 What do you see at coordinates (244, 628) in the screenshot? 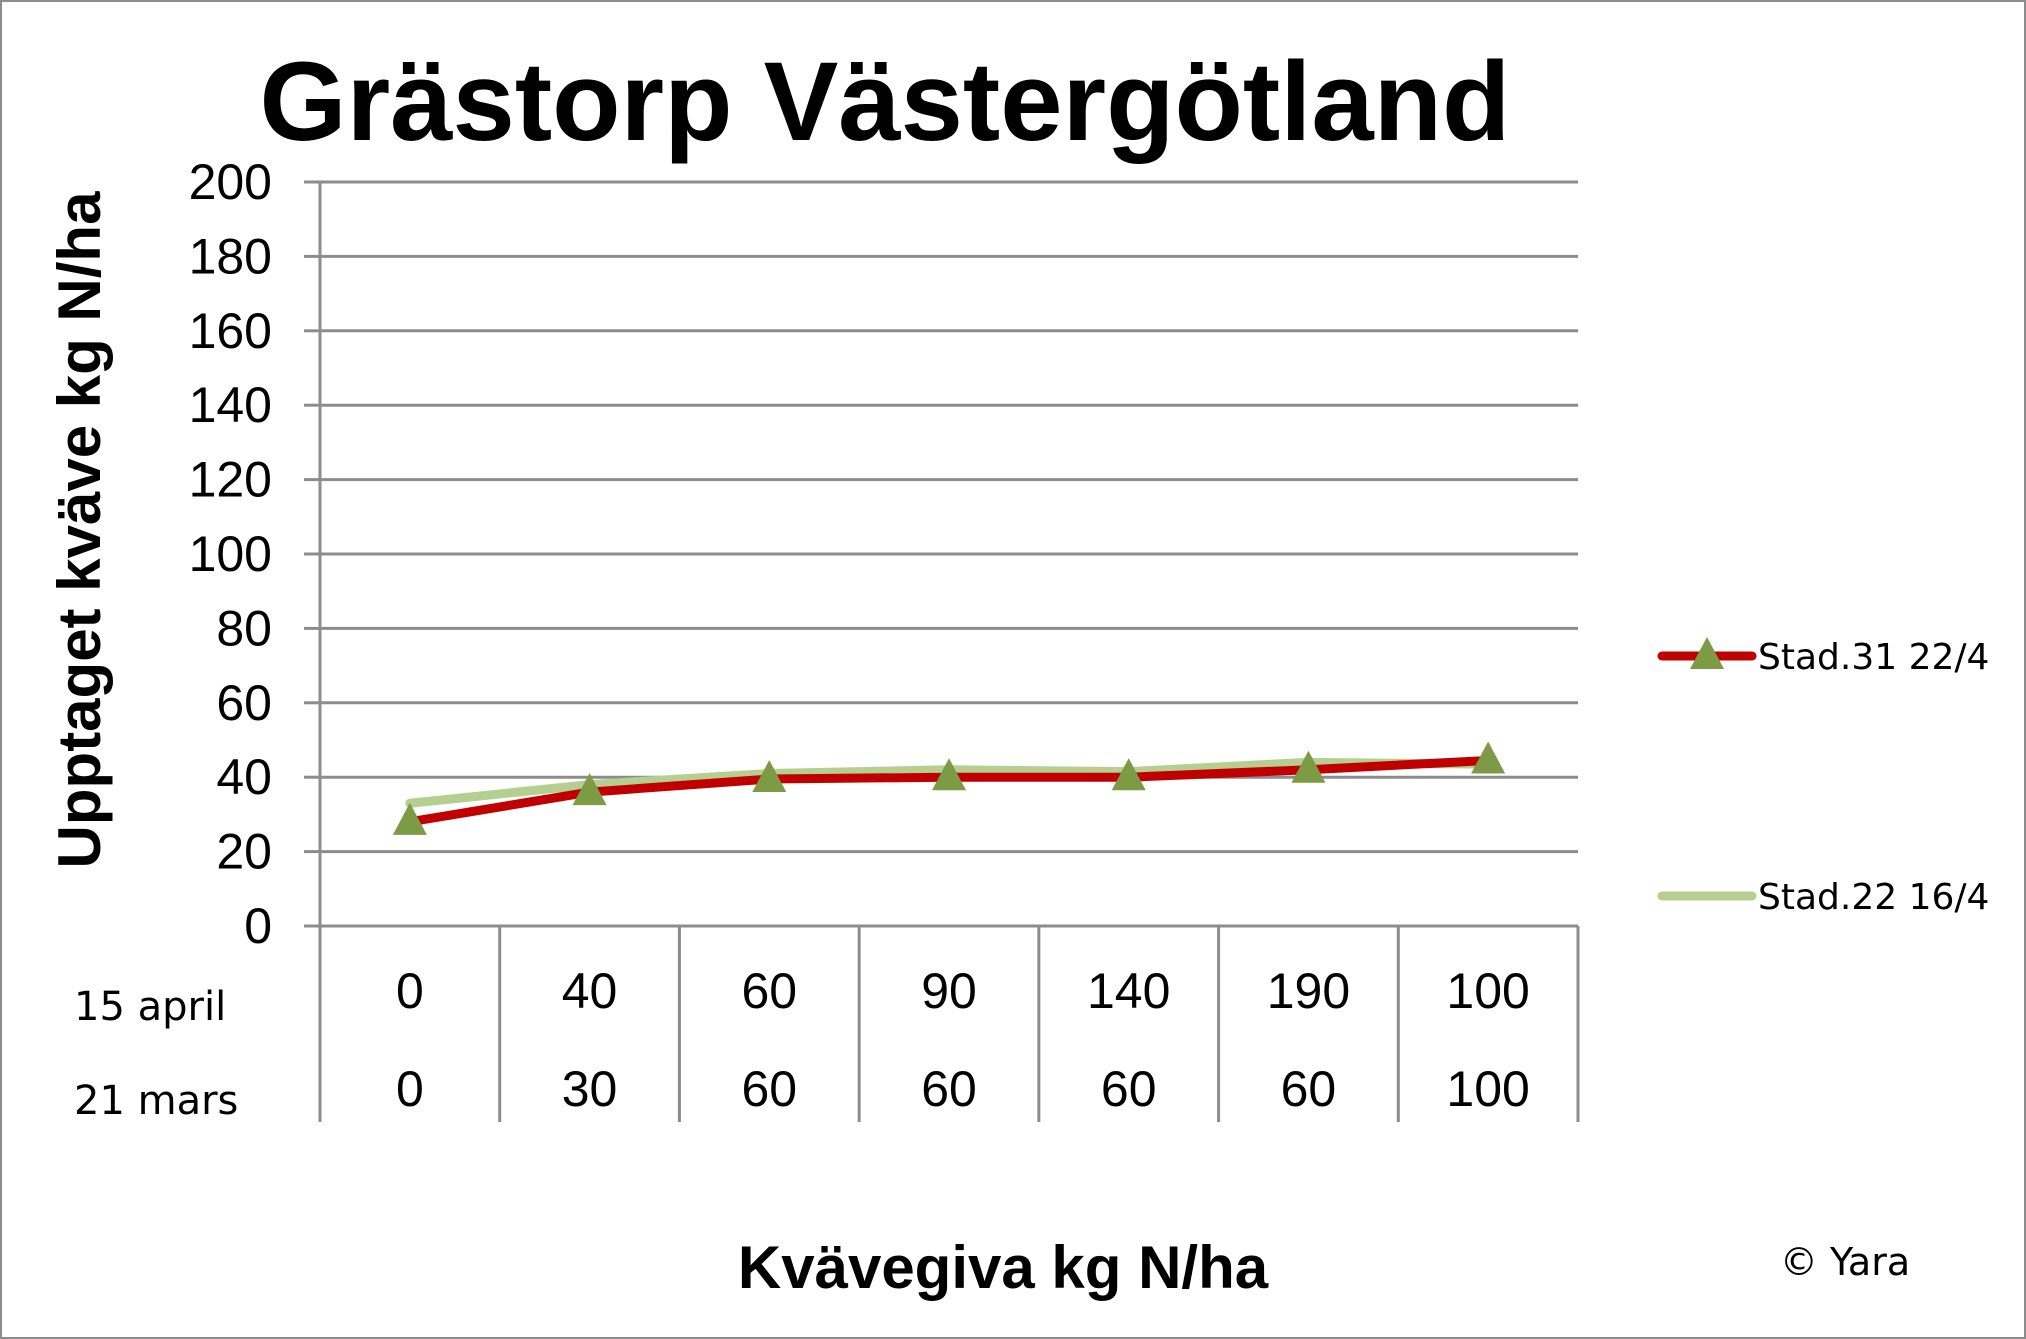
I see `y-tick-label: 80` at bounding box center [244, 628].